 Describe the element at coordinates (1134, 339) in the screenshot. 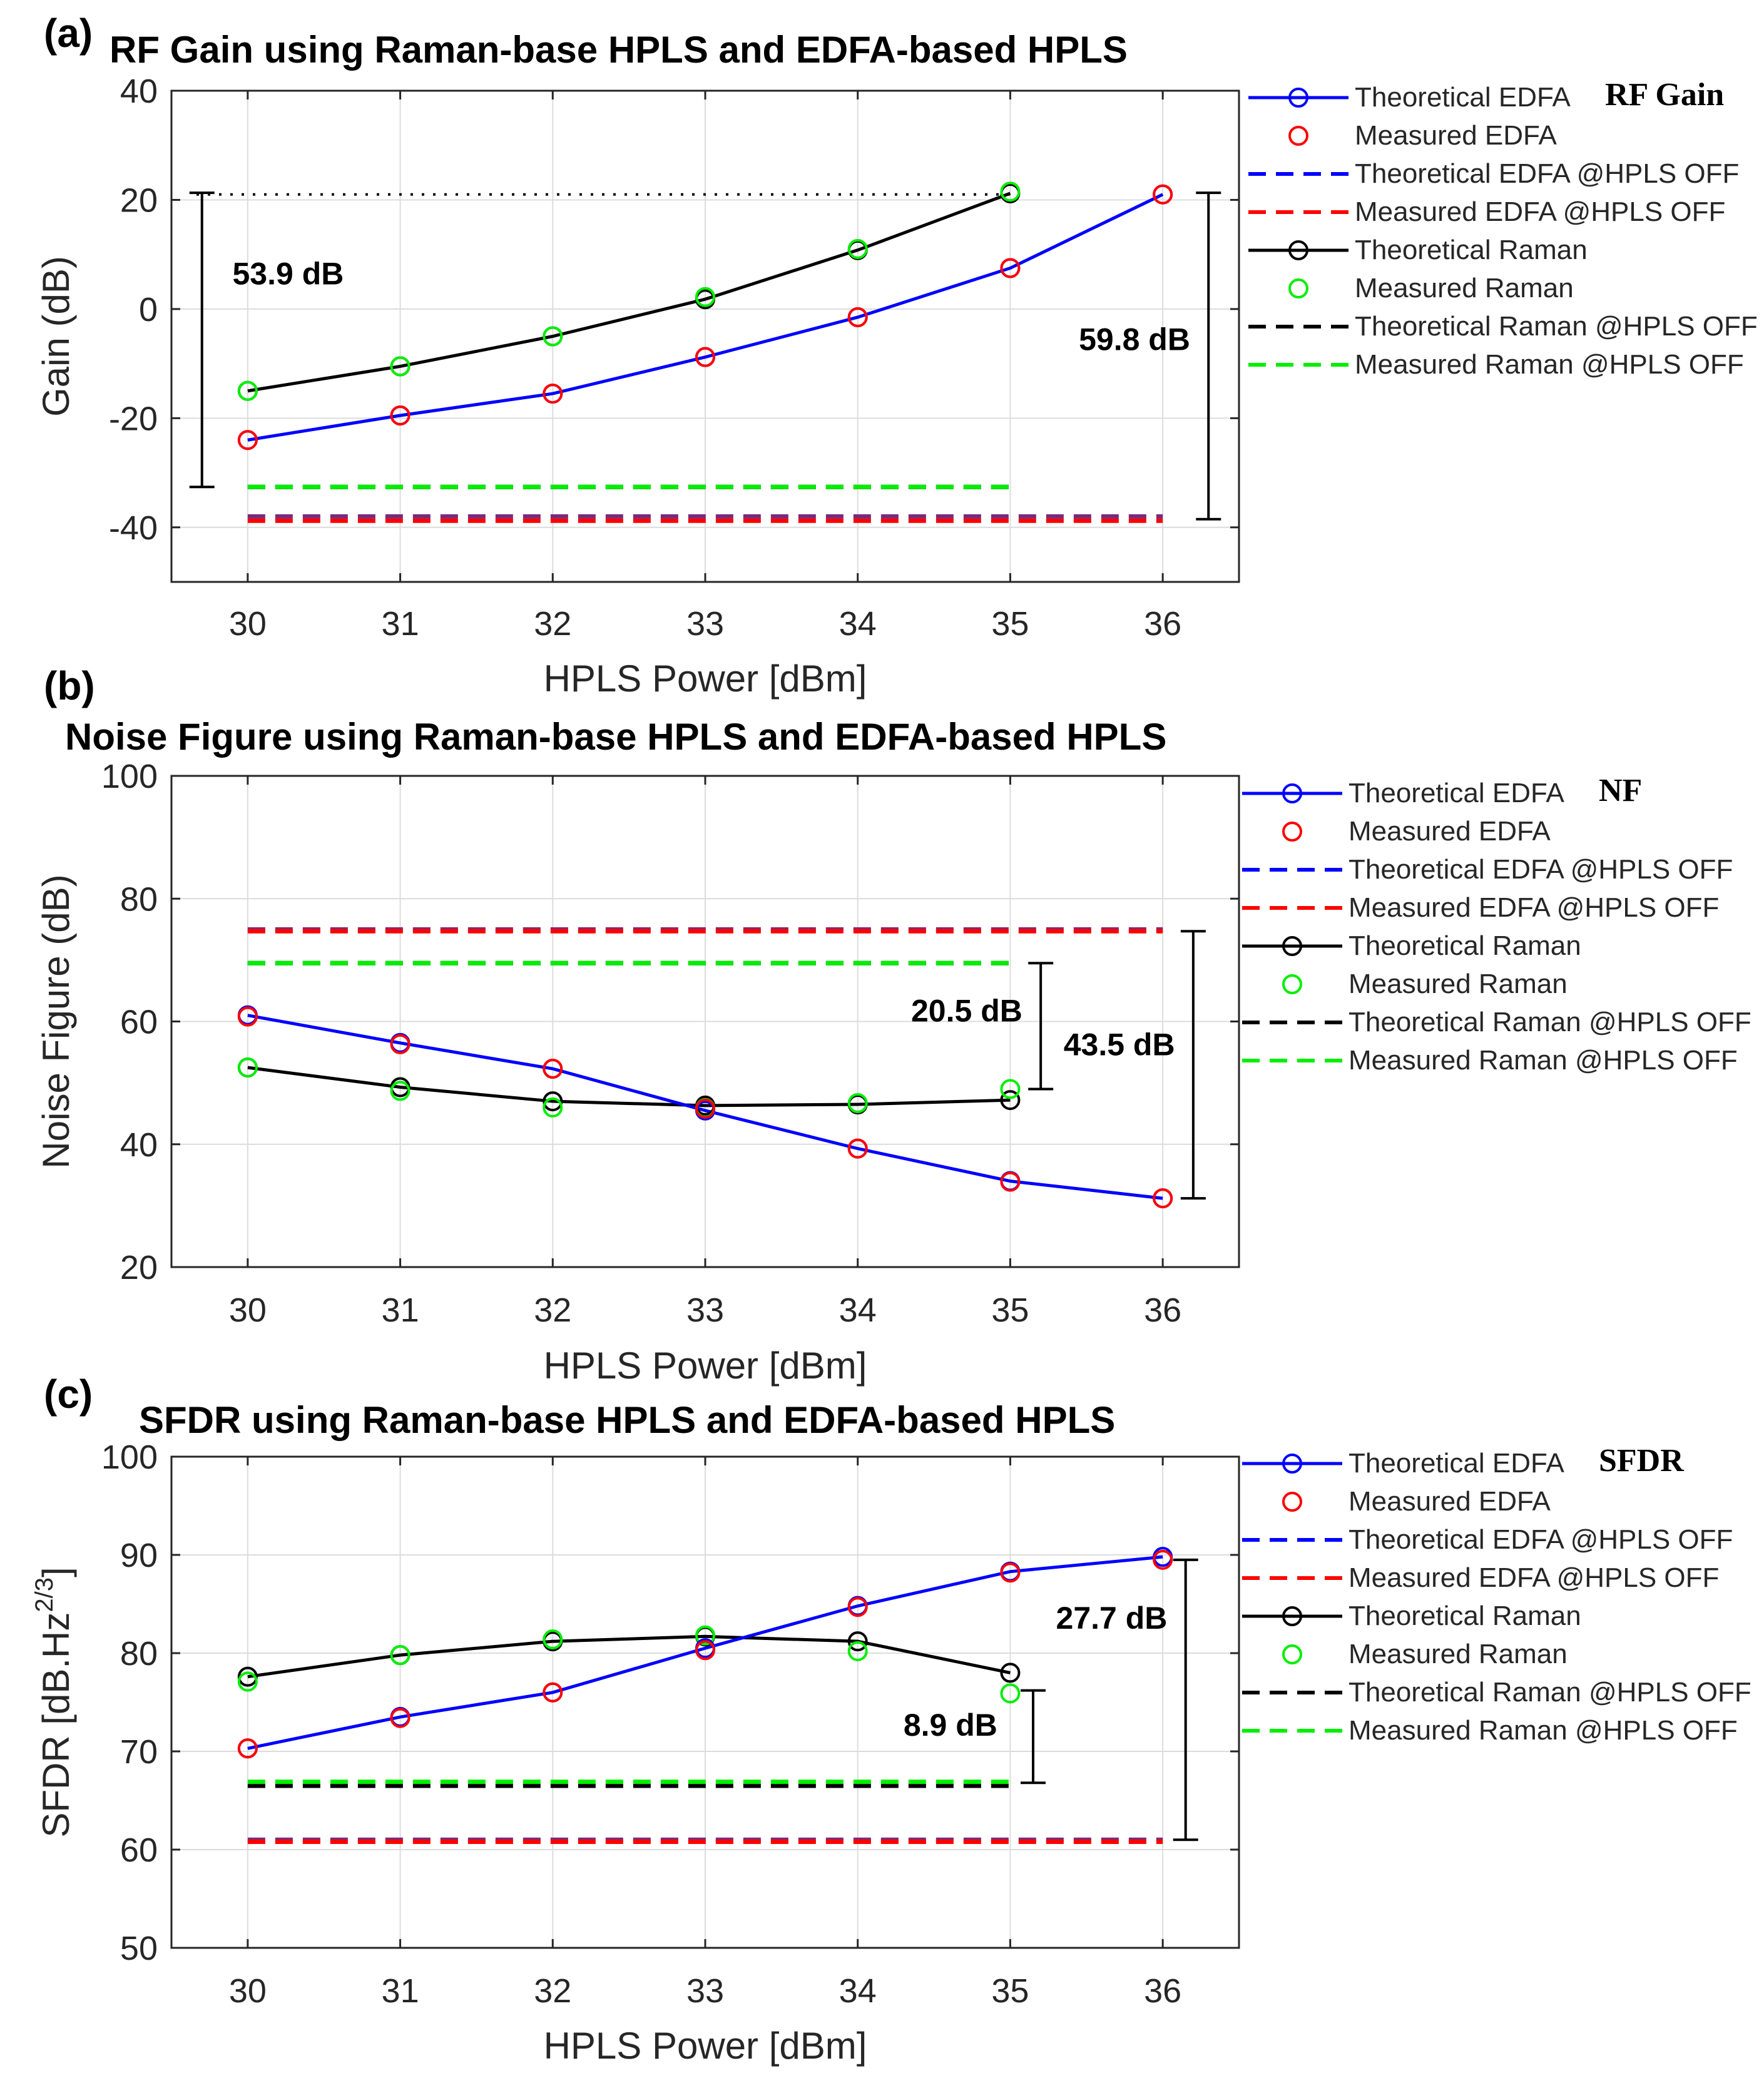

I see `annotation-label: 59.8 dB` at that location.